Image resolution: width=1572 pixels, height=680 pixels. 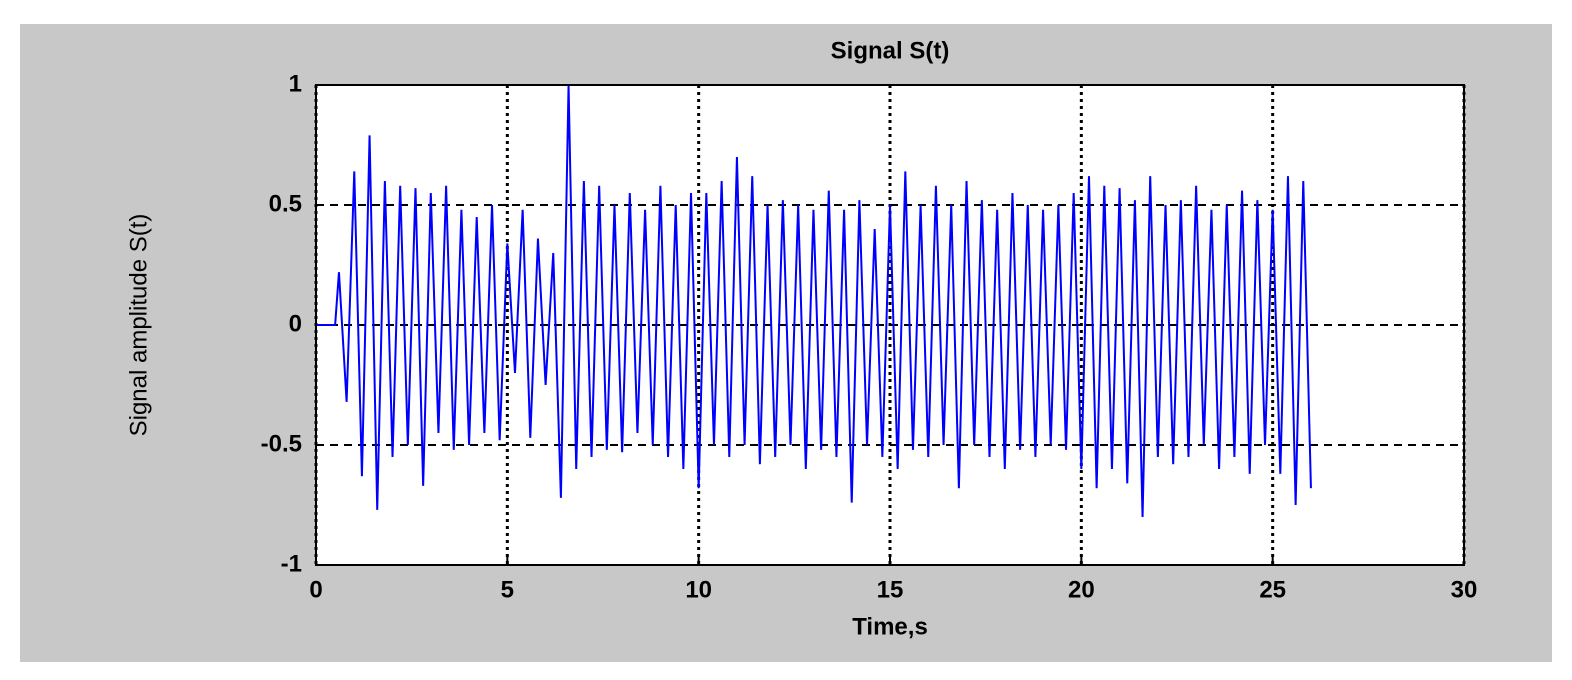 I want to click on x-tick-label: 30, so click(x=1464, y=589).